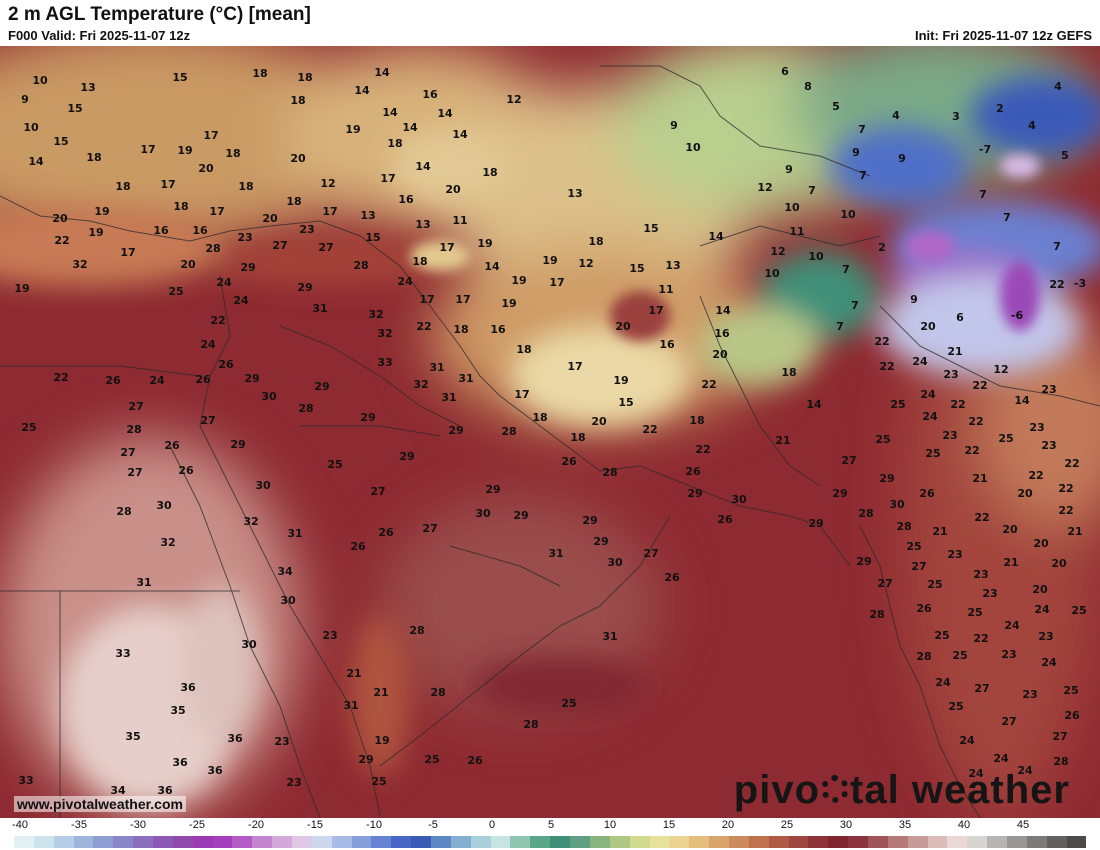 Image resolution: width=1100 pixels, height=850 pixels. I want to click on gear-icon, so click(835, 789).